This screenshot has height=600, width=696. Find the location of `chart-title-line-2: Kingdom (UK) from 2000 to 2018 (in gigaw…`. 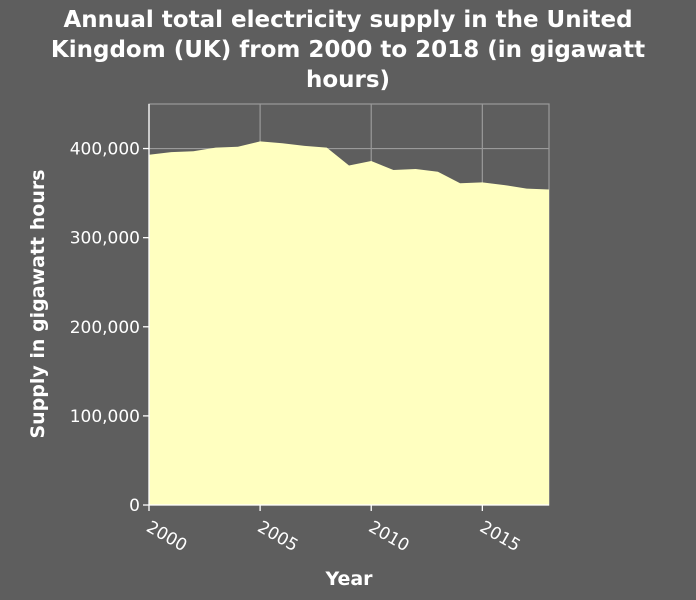

chart-title-line-2: Kingdom (UK) from 2000 to 2018 (in gigaw… is located at coordinates (348, 50).